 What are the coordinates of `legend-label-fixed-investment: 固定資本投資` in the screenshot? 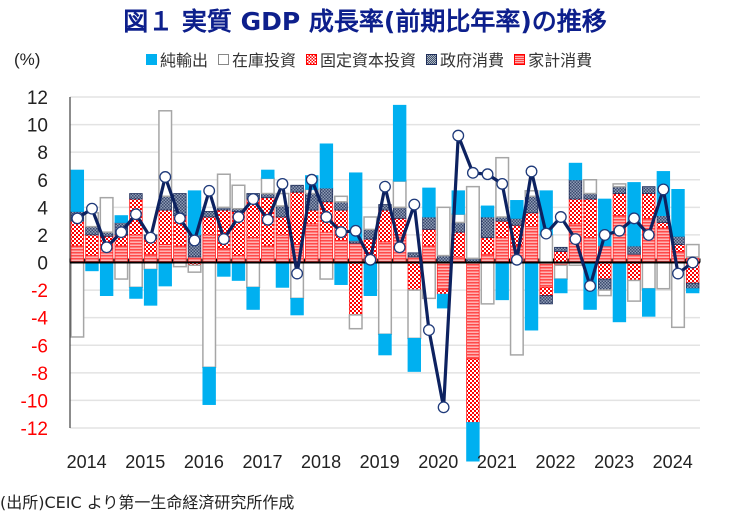 It's located at (368, 60).